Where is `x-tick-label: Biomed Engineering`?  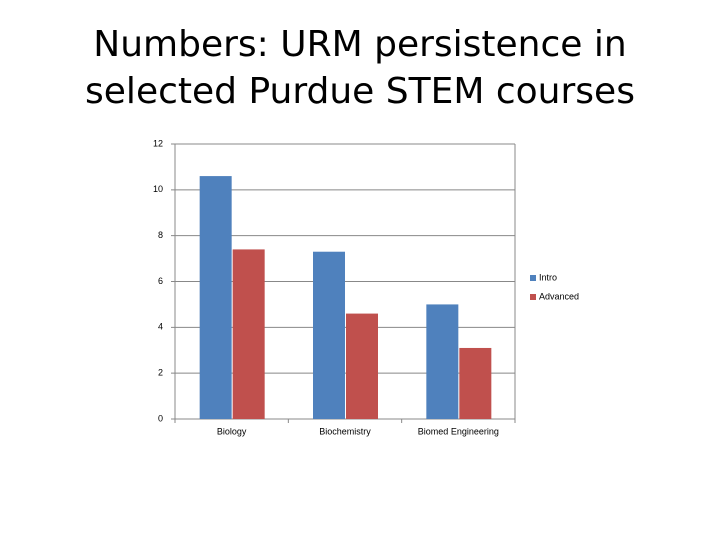
x-tick-label: Biomed Engineering is located at coordinates (458, 431).